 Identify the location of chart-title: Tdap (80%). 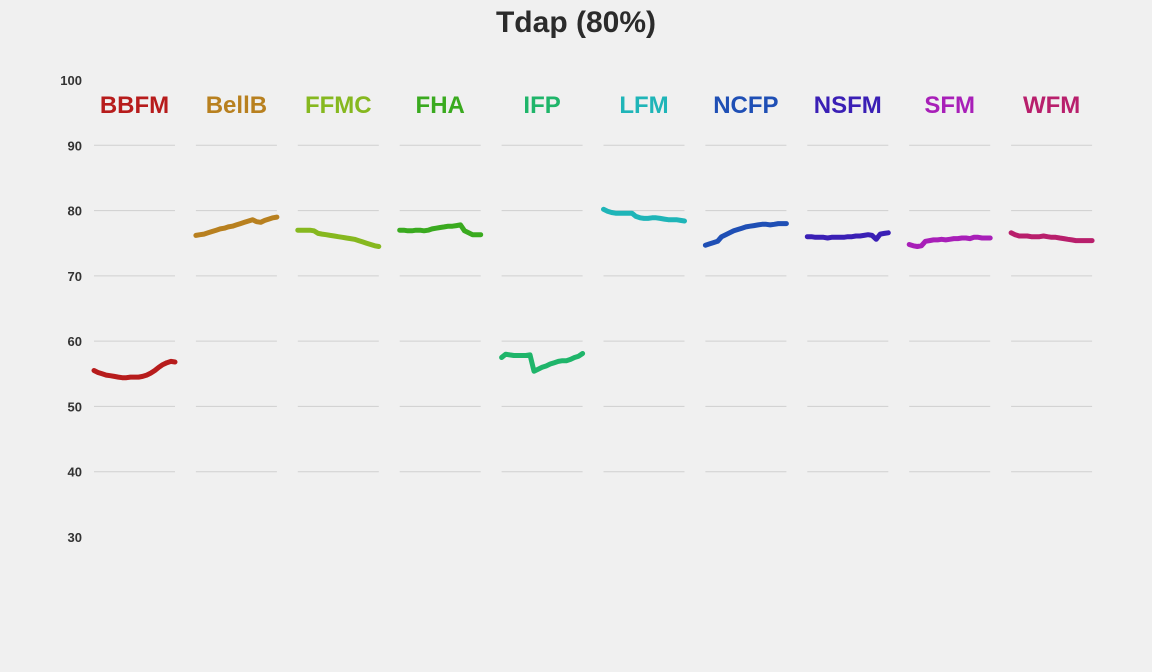
(576, 22).